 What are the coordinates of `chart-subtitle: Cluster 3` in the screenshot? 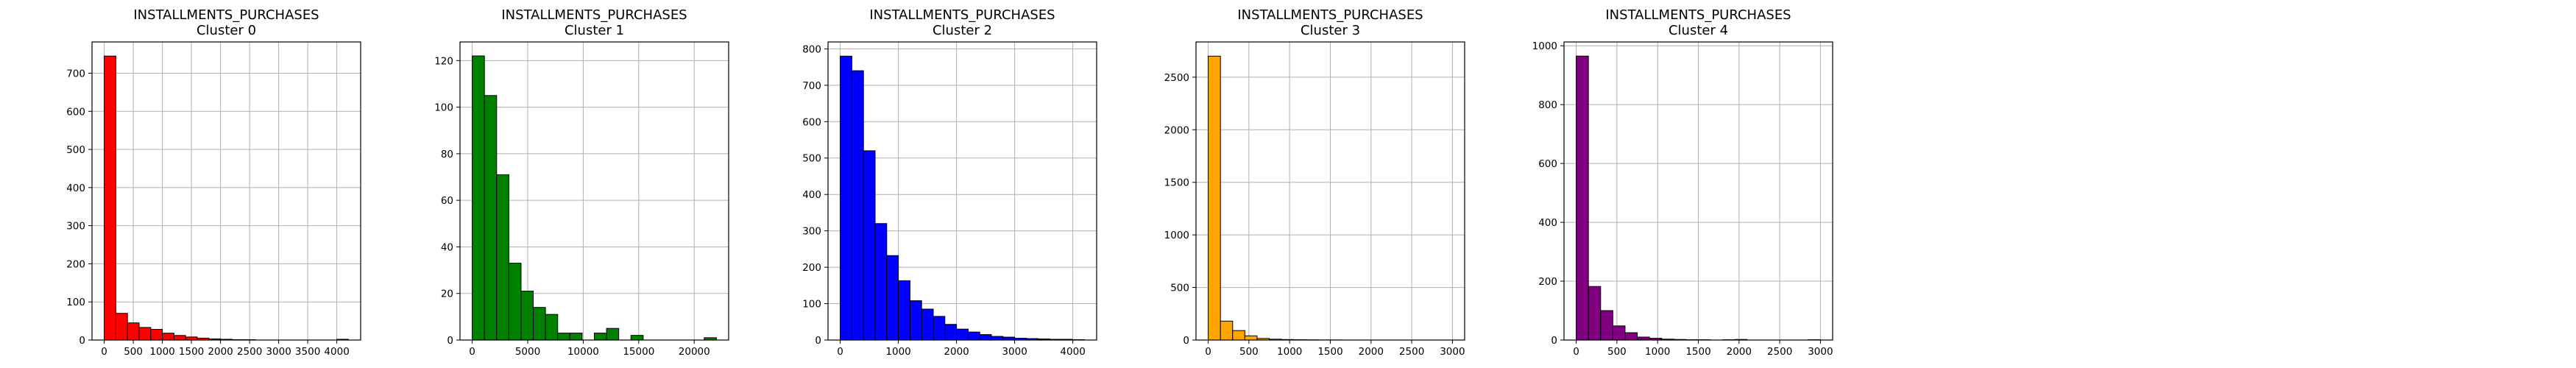 It's located at (1330, 31).